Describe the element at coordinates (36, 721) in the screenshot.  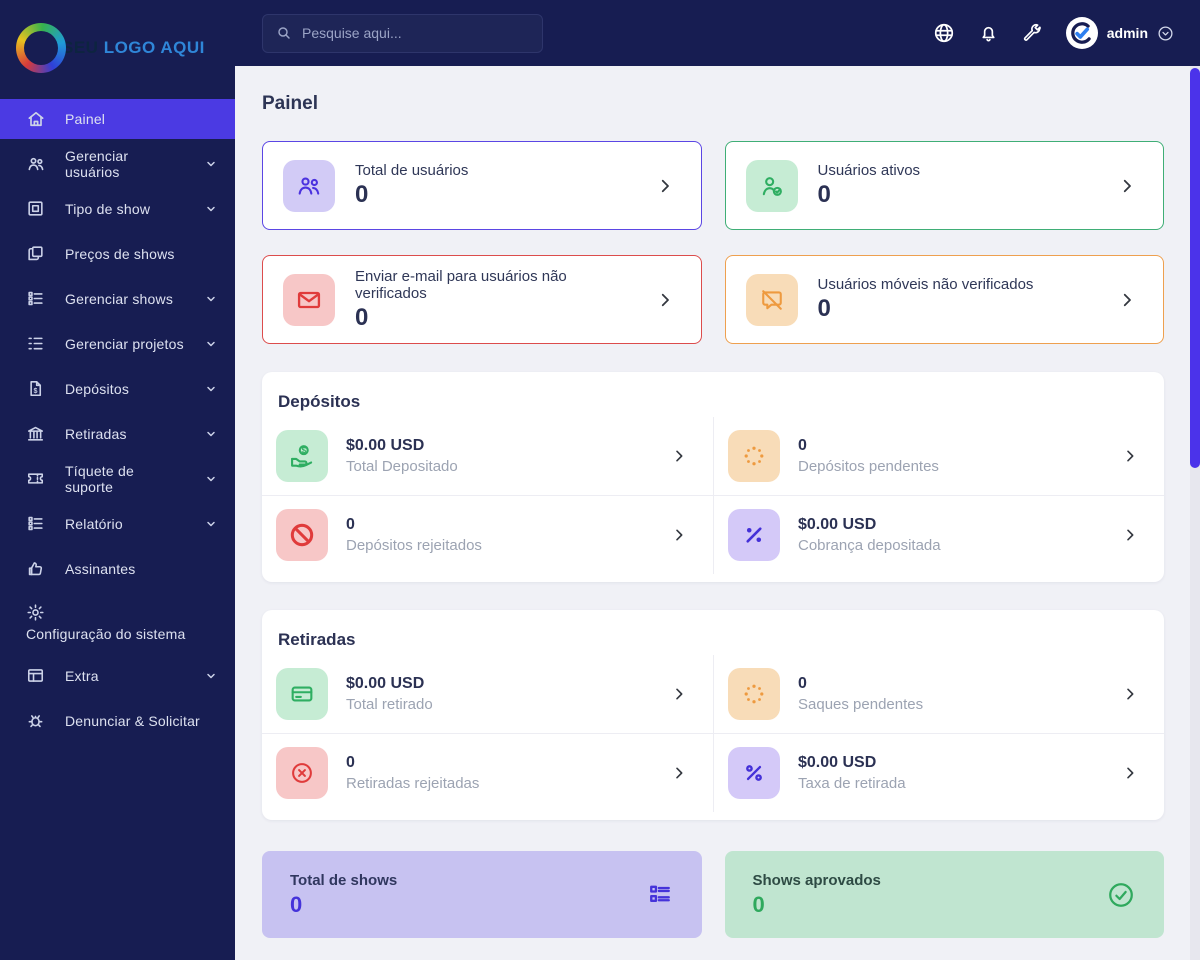
I see `bug-icon` at that location.